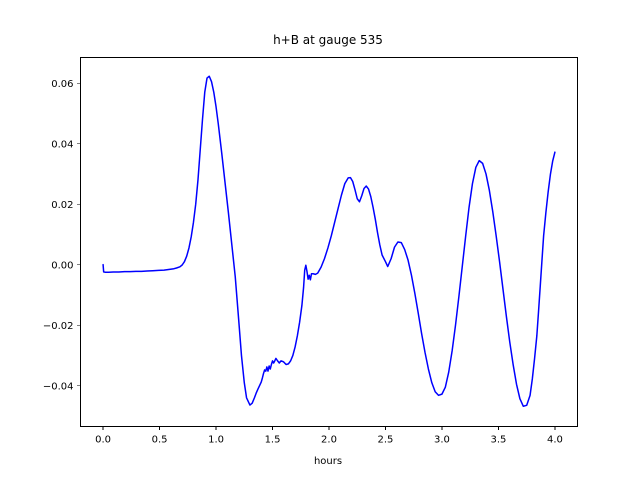  Describe the element at coordinates (328, 461) in the screenshot. I see `x-axis-label: hours` at that location.